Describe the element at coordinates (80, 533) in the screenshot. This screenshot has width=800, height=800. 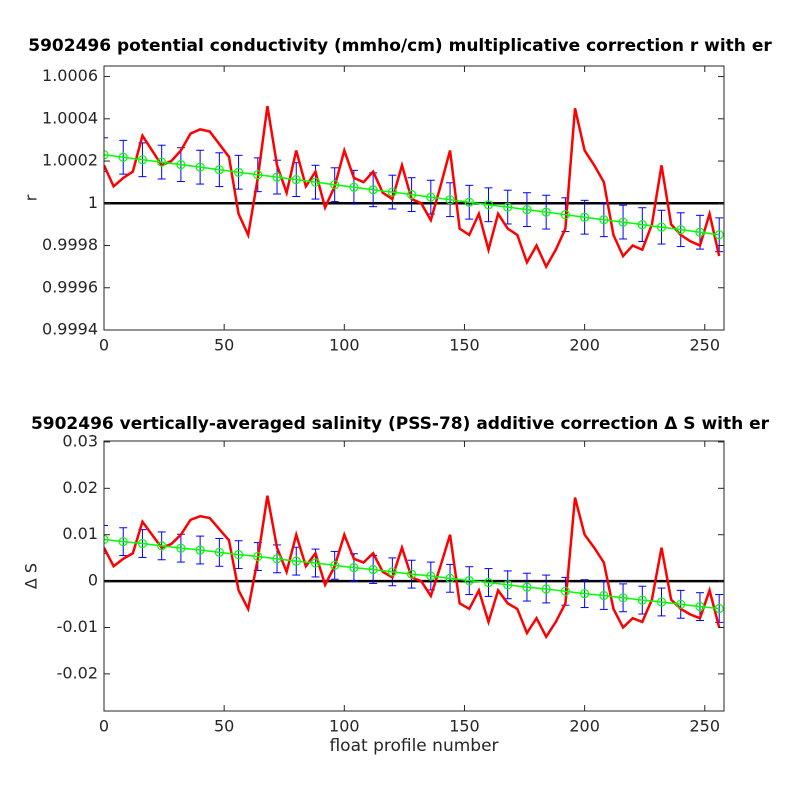
I see `y-tick-label: 0.01` at that location.